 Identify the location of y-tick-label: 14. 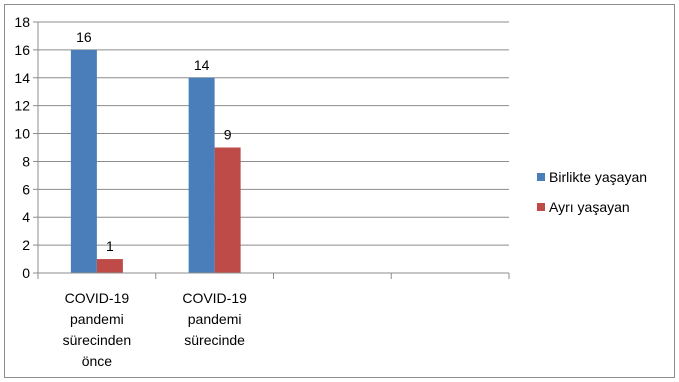
(22, 78).